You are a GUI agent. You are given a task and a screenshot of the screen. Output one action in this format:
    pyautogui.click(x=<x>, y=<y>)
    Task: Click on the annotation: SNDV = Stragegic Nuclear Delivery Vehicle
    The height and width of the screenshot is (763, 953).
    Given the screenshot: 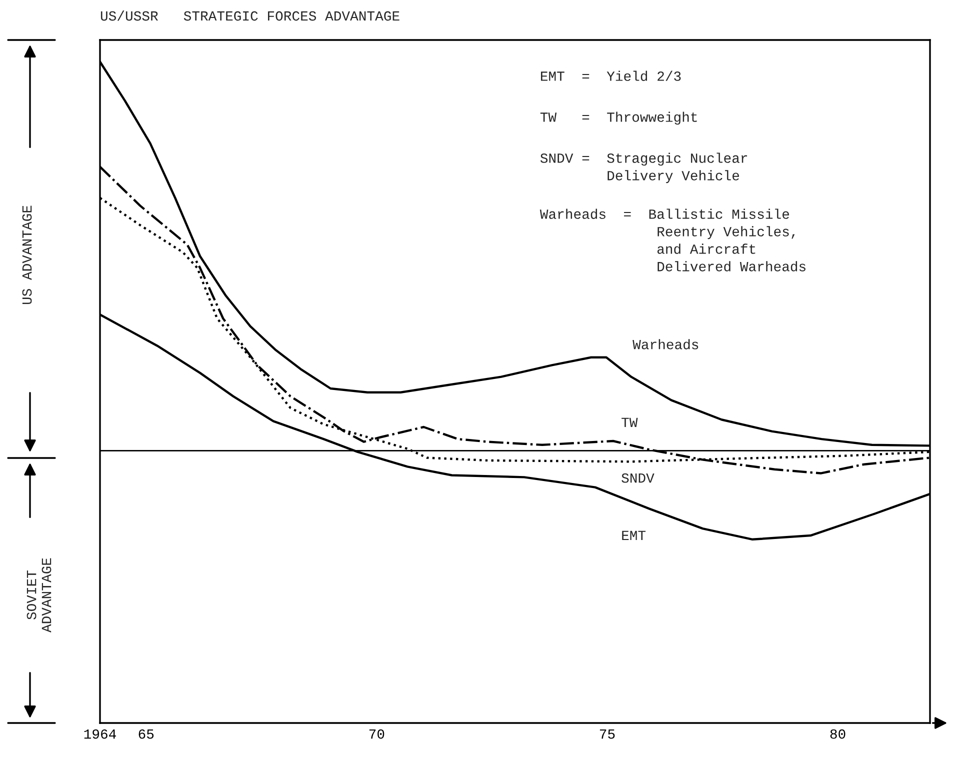 What is the action you would take?
    pyautogui.click(x=644, y=168)
    